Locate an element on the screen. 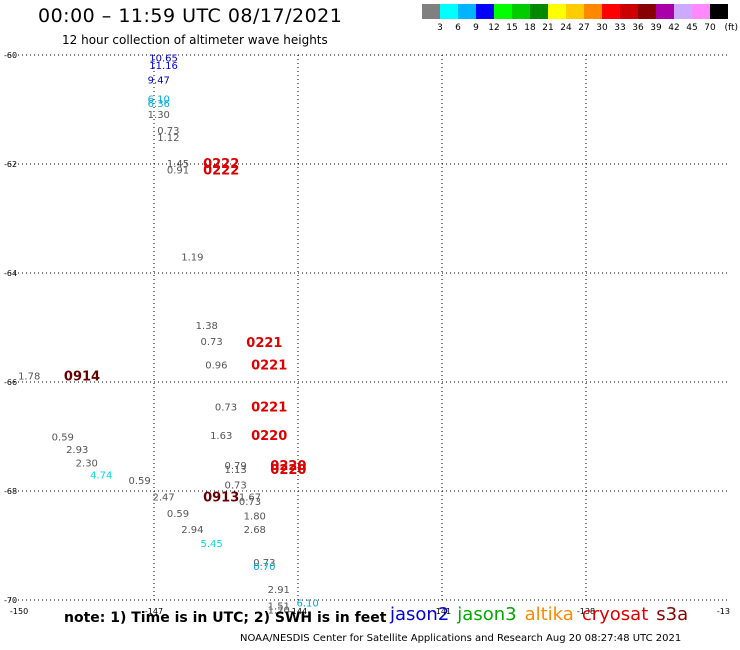 Image resolution: width=740 pixels, height=650 pixels. wave-height-label: 1.45 is located at coordinates (178, 164).